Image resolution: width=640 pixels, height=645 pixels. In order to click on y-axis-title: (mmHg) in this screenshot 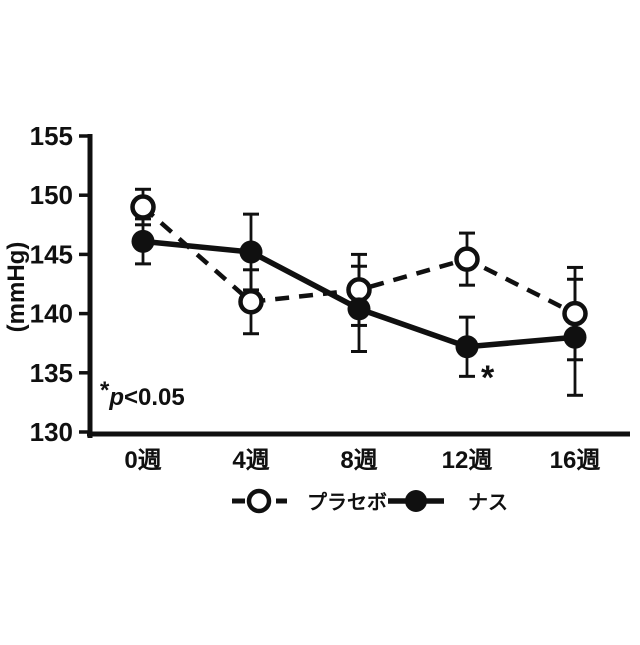, I will do `click(16, 287)`.